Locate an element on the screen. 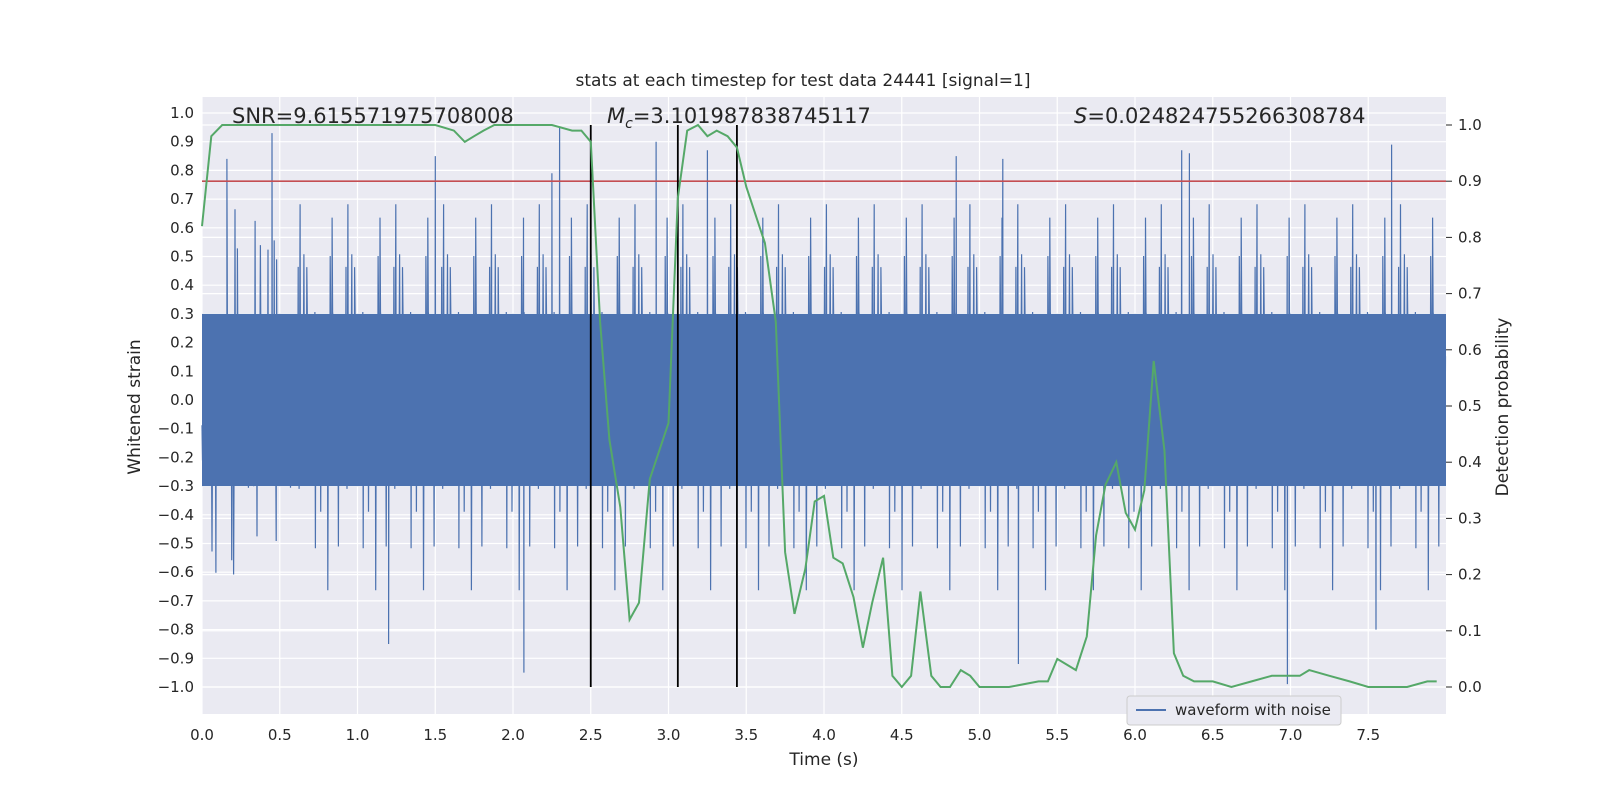  x-tick-label: 1.5 is located at coordinates (435, 735).